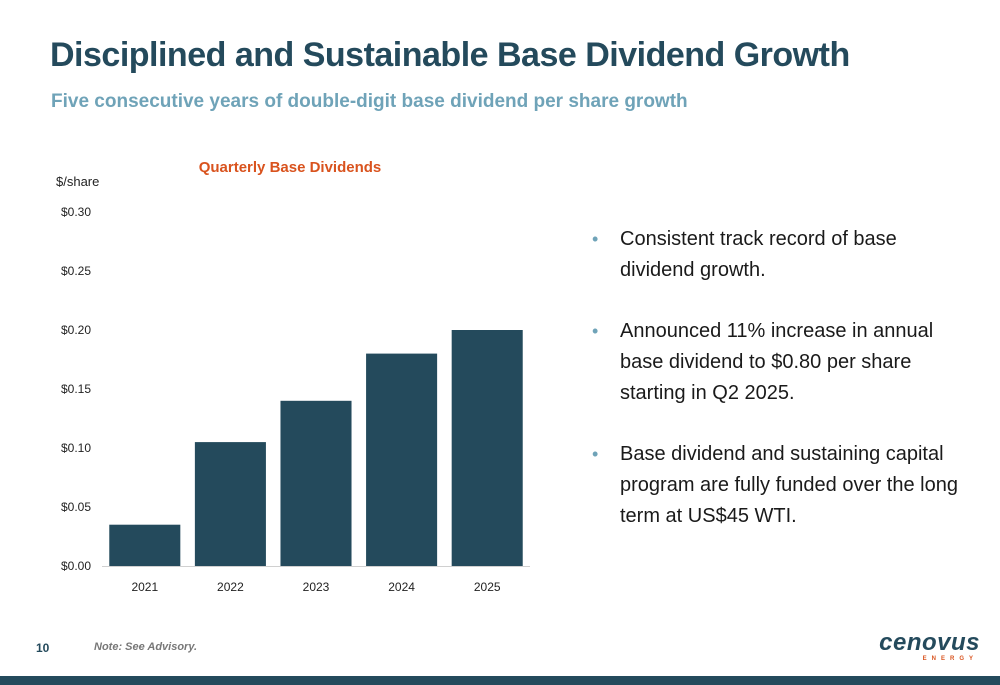 The width and height of the screenshot is (1000, 685). What do you see at coordinates (76, 330) in the screenshot?
I see `y-tick-label: $0.20` at bounding box center [76, 330].